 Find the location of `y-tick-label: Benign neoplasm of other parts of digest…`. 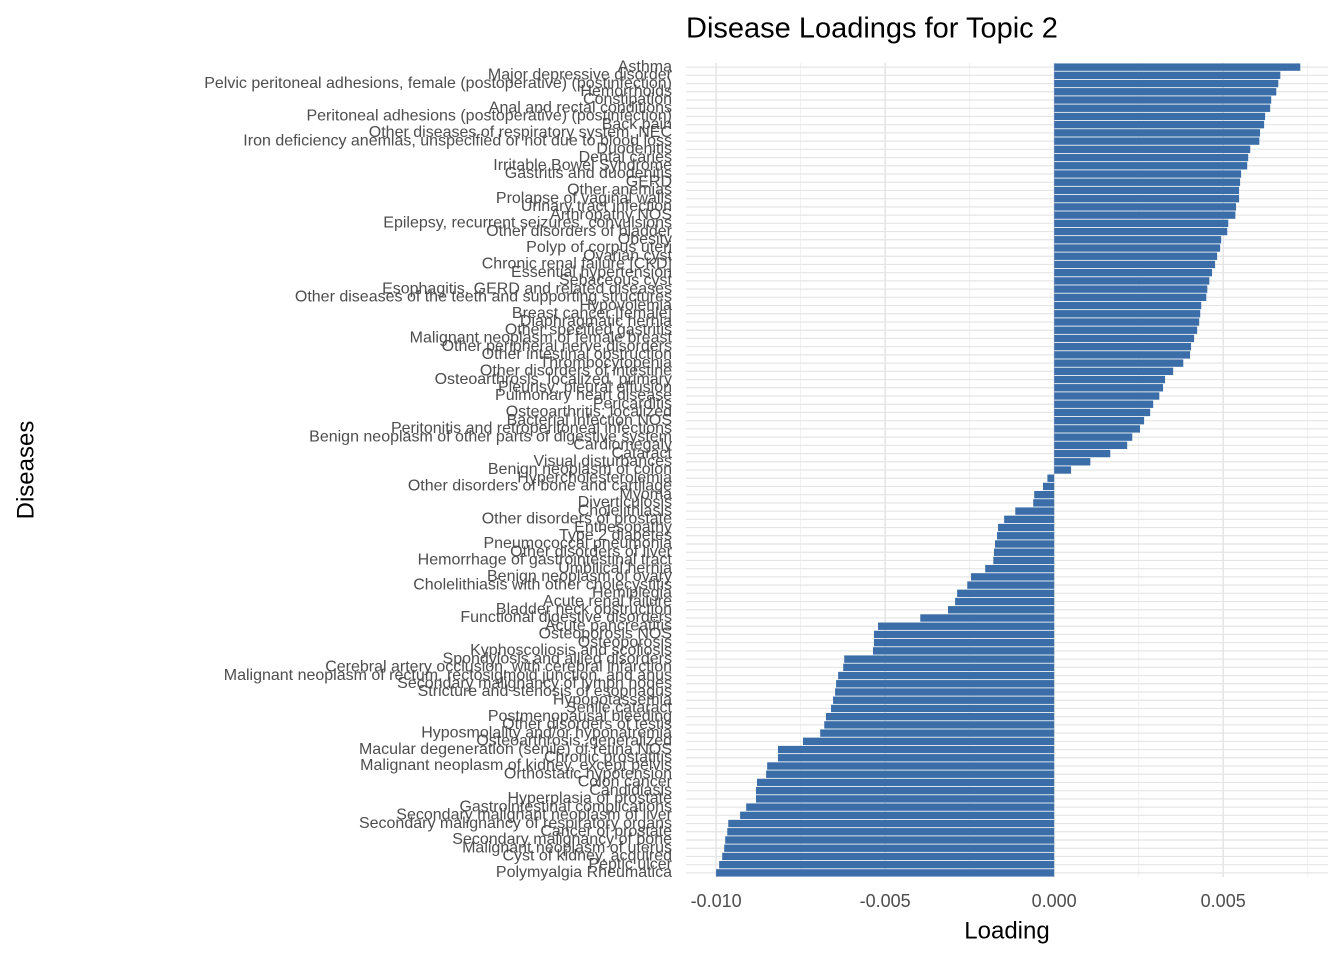

y-tick-label: Benign neoplasm of other parts of digest… is located at coordinates (490, 436).